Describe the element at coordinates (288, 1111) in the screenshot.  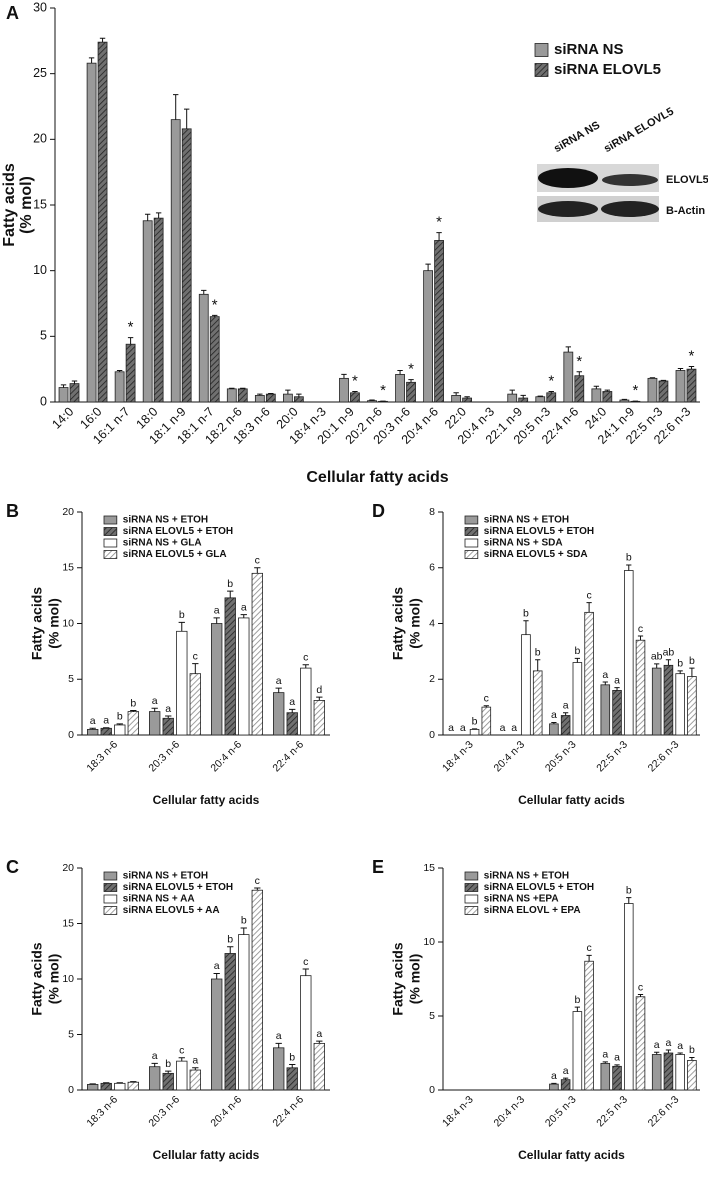
I see `x-tick-label: 22:4 n-6` at that location.